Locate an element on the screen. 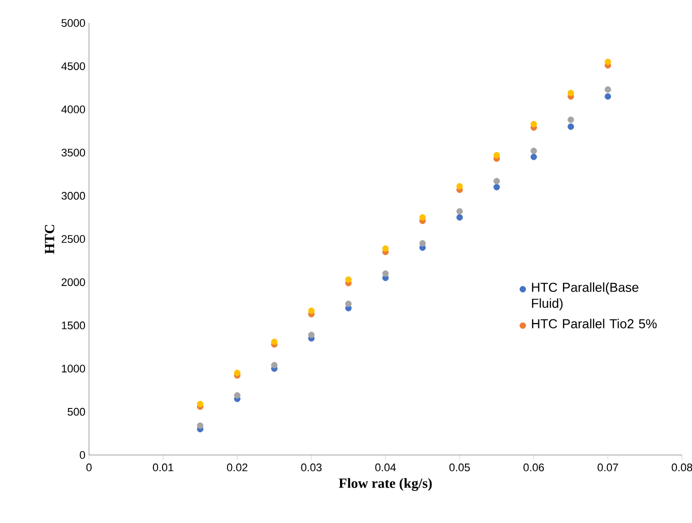 The height and width of the screenshot is (523, 692). x-tick-label: 0.07 is located at coordinates (608, 468).